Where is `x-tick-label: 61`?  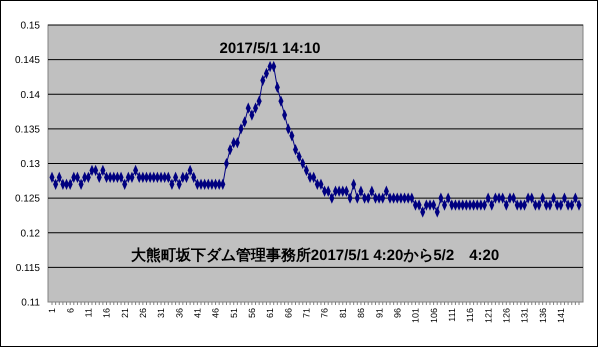 x-tick-label: 61 is located at coordinates (270, 313).